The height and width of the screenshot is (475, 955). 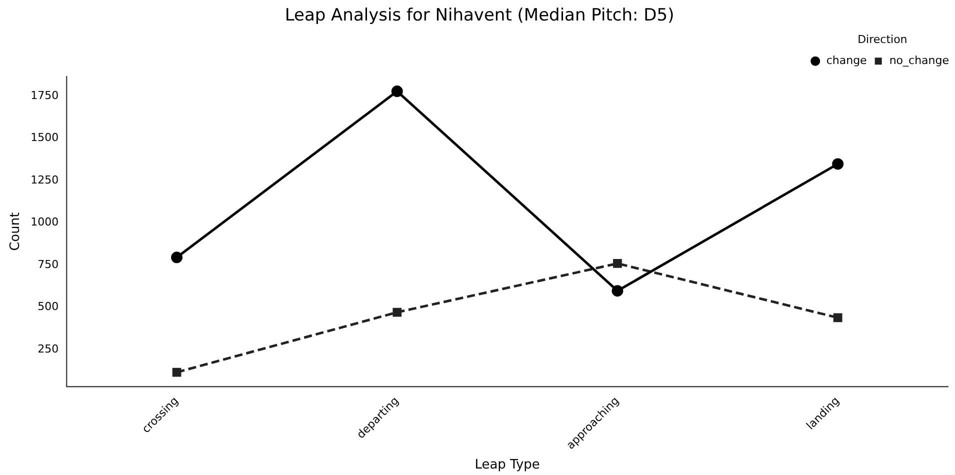 What do you see at coordinates (44, 222) in the screenshot?
I see `y-tick-label: 1000` at bounding box center [44, 222].